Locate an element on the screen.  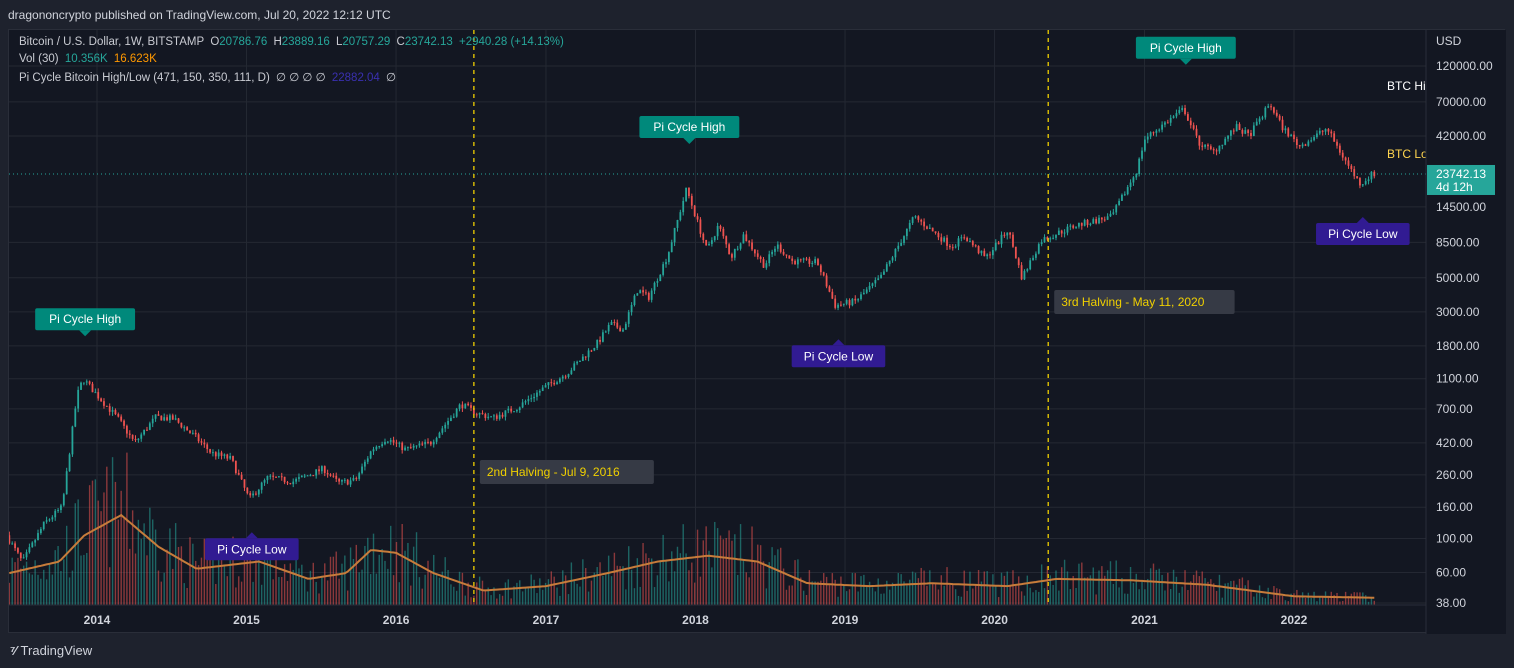
annotation-pointer is located at coordinates (1362, 219).